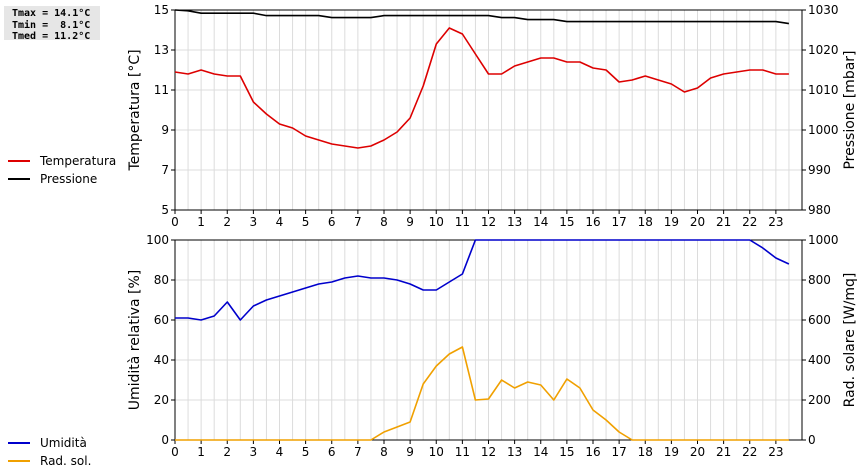 This screenshot has height=470, width=860. Describe the element at coordinates (819, 400) in the screenshot. I see `y2-tick-label: 200` at that location.